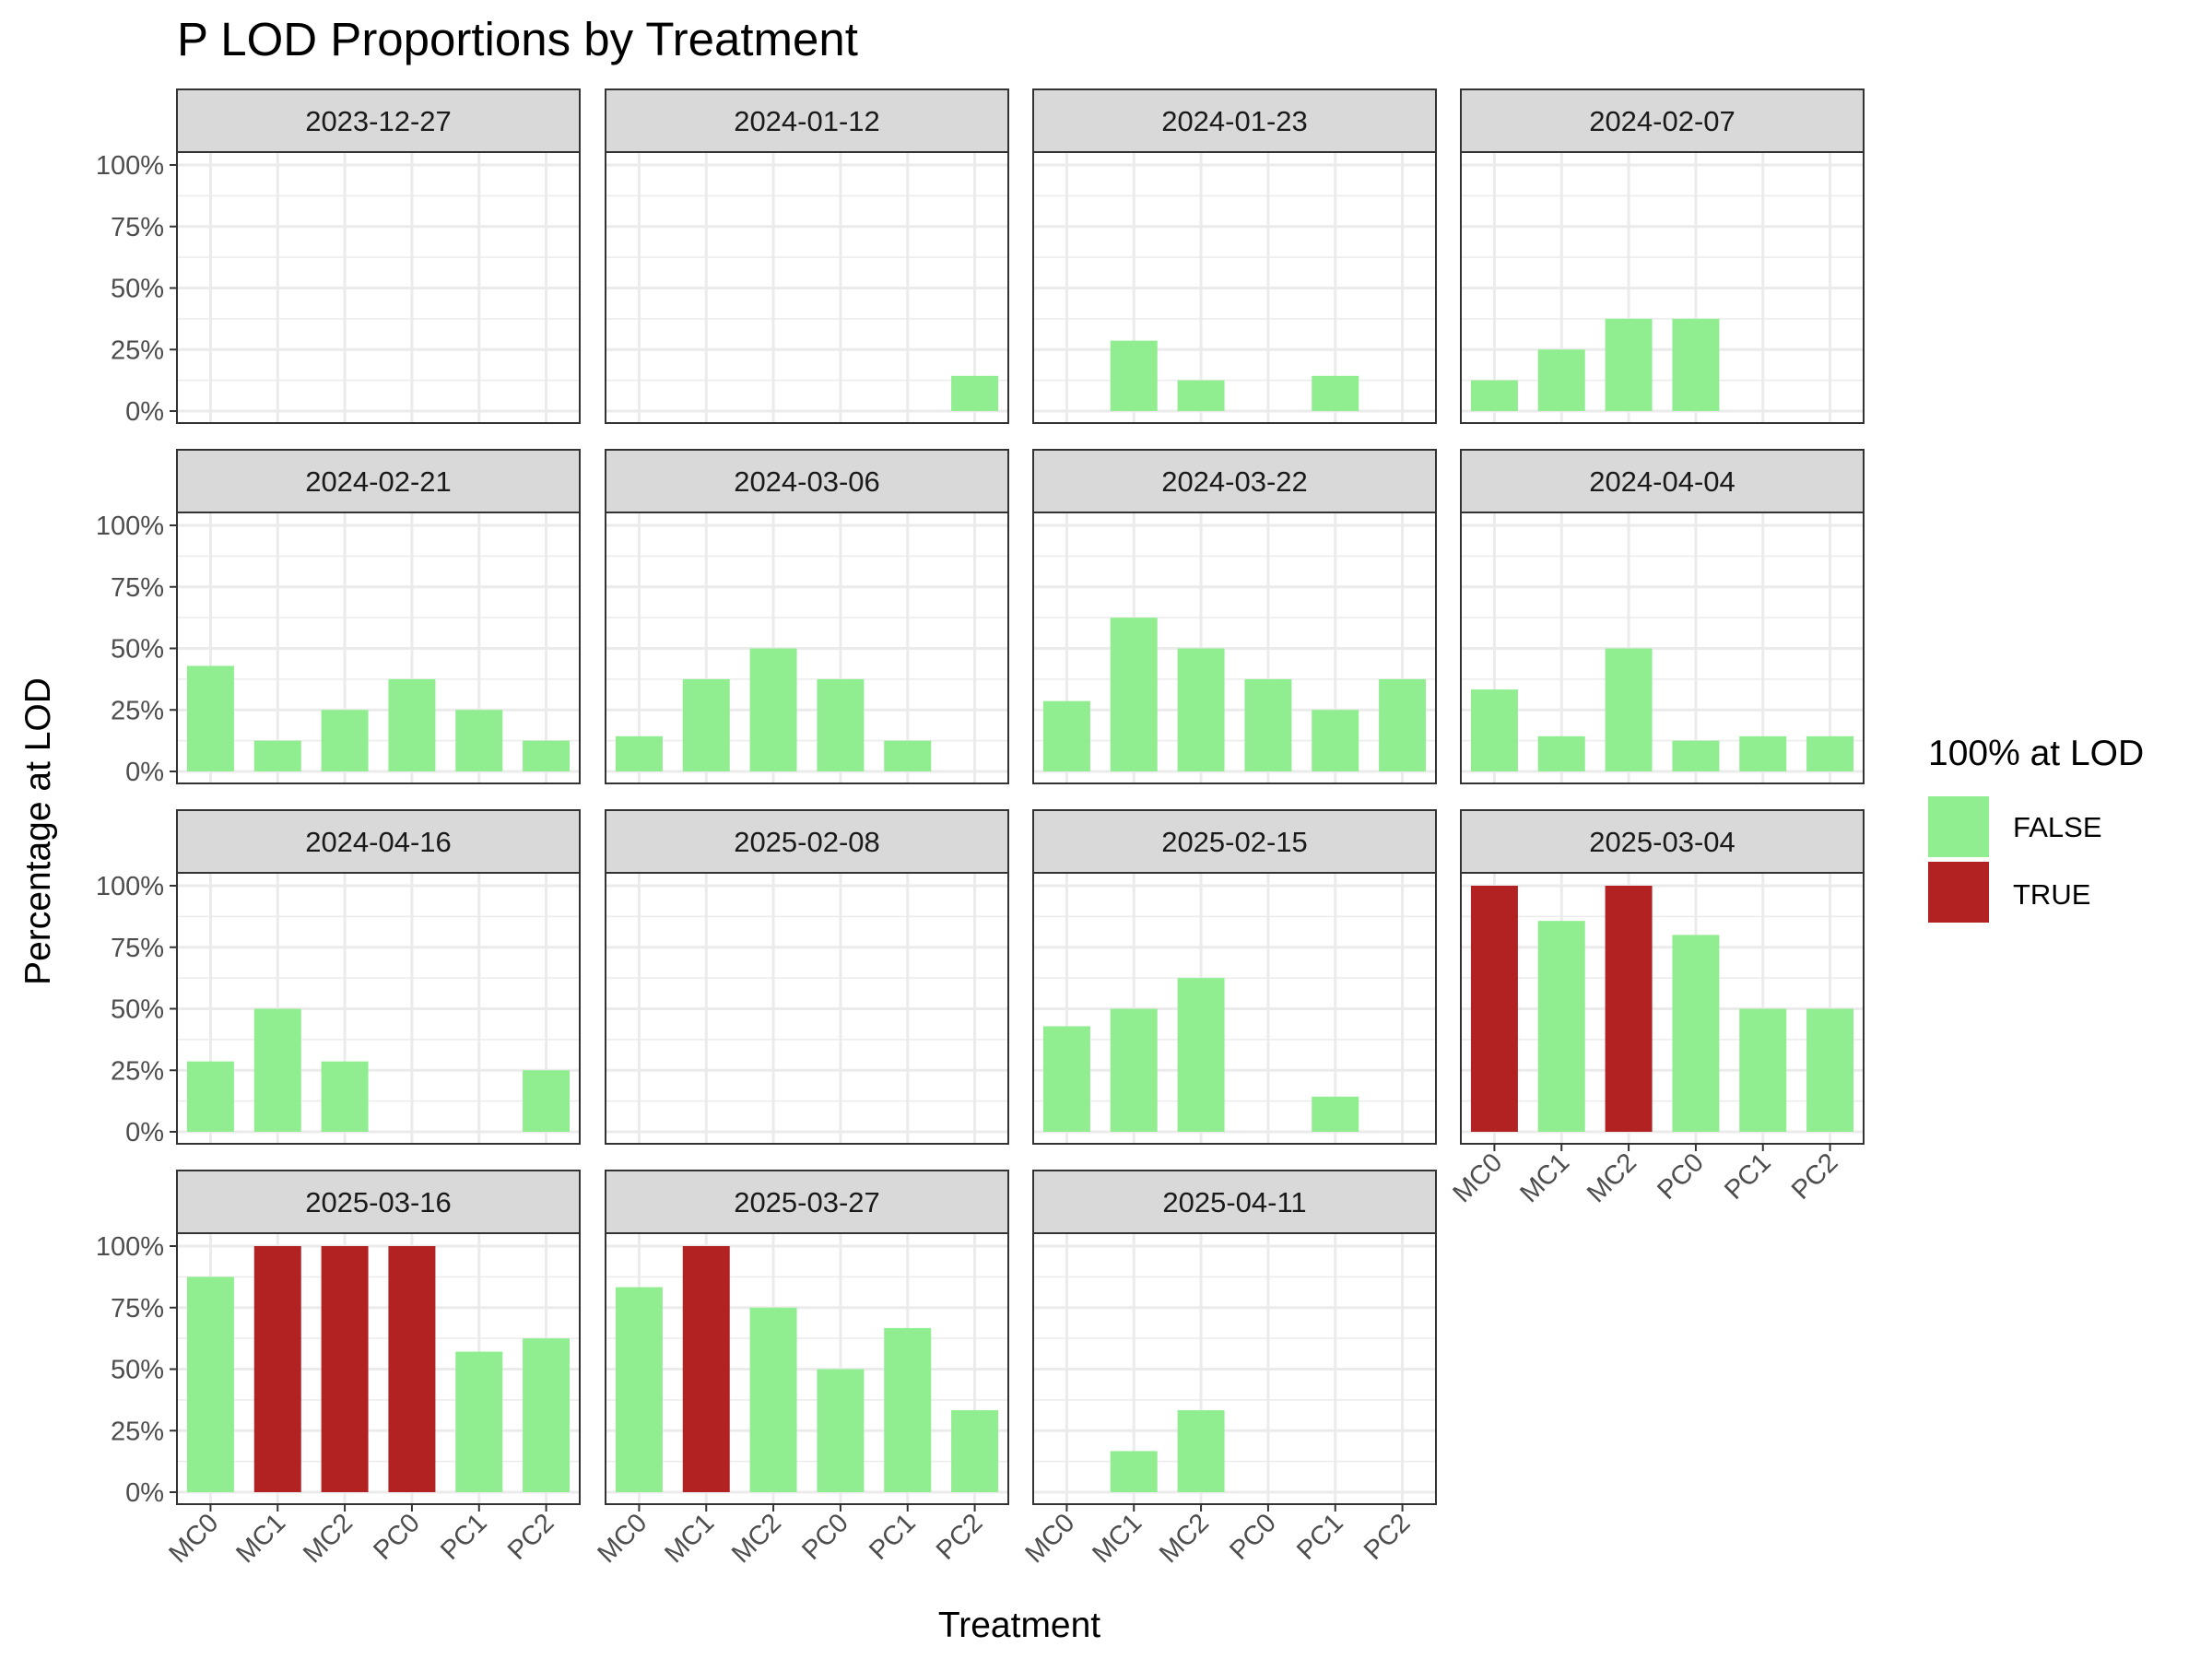 The height and width of the screenshot is (1659, 2212). I want to click on facet-panel: 2025-03-27 MC0 MC1 MC2 PC0 PC1 PC2, so click(800, 1369).